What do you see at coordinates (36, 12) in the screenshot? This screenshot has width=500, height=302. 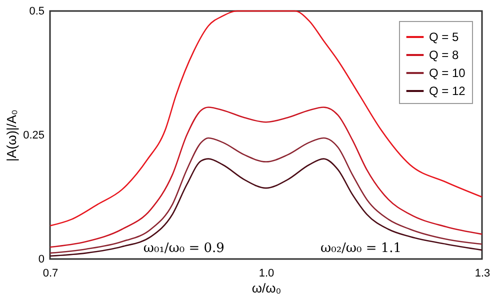 I see `y-tick-label: 0.5` at bounding box center [36, 12].